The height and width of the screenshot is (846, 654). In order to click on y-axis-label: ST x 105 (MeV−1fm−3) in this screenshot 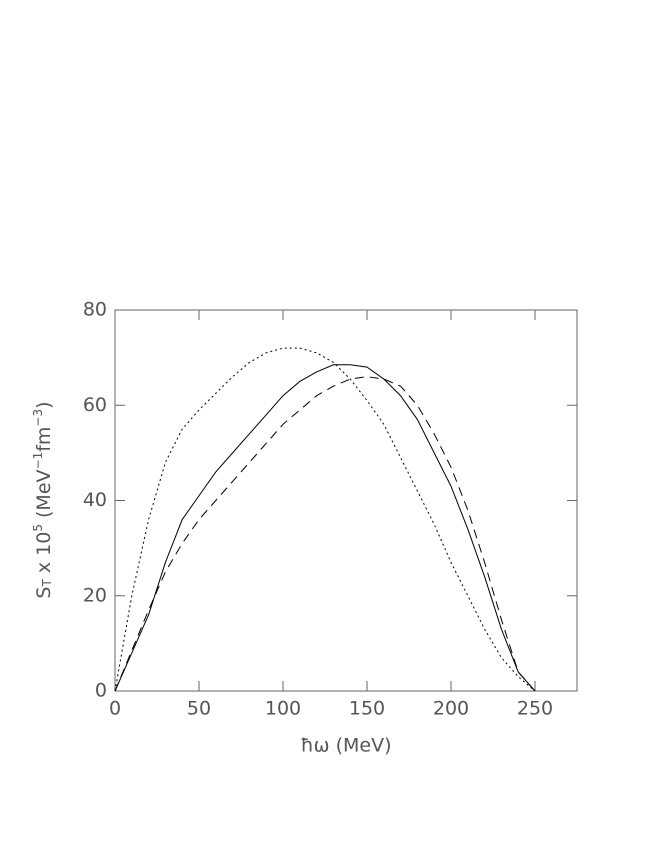, I will do `click(42, 499)`.